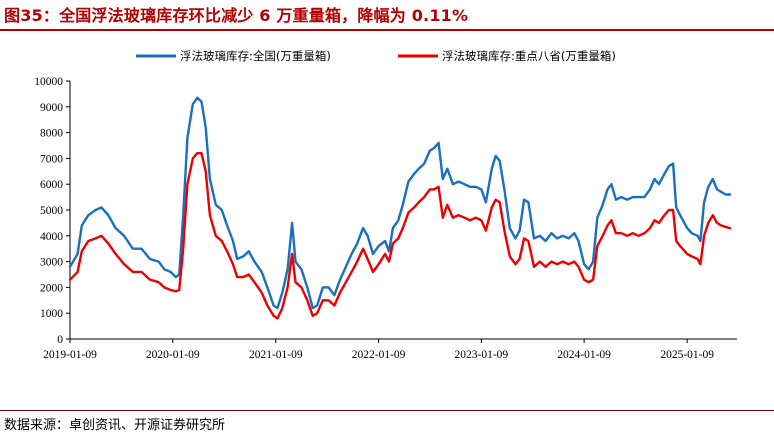 This screenshot has width=774, height=439. What do you see at coordinates (51, 134) in the screenshot?
I see `y-tick-label: 8000` at bounding box center [51, 134].